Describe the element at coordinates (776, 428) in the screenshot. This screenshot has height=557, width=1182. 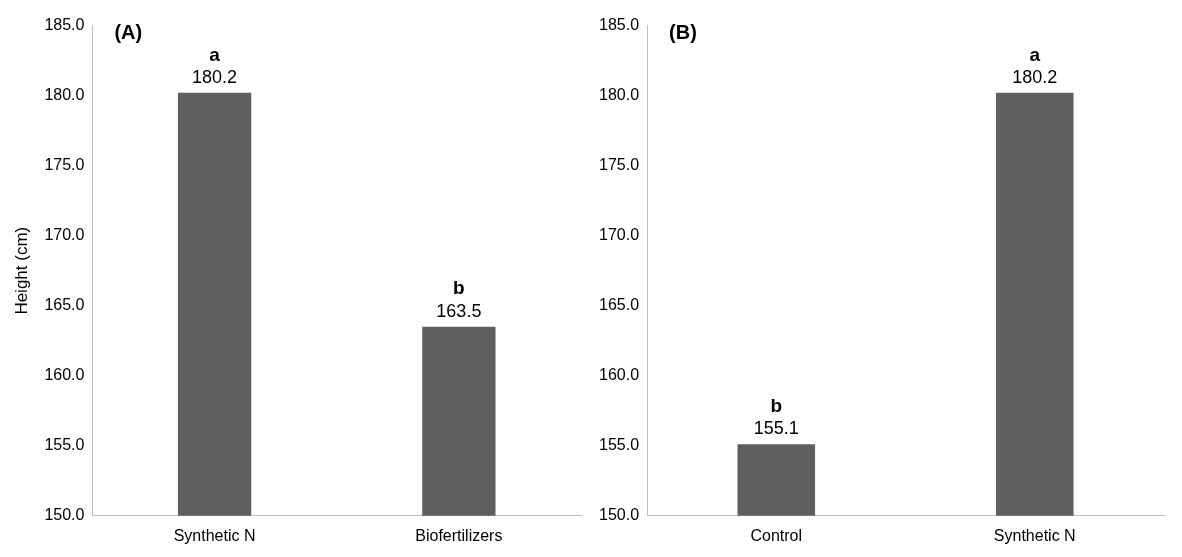
I see `data-label: 155.1` at that location.